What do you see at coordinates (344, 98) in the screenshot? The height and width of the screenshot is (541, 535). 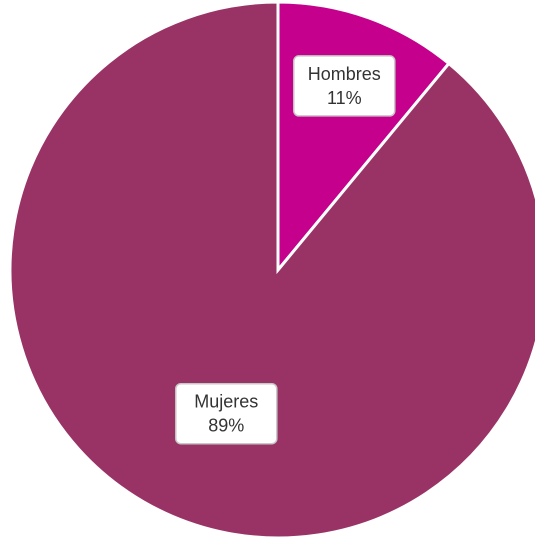 I see `slice-label-value: 11%` at bounding box center [344, 98].